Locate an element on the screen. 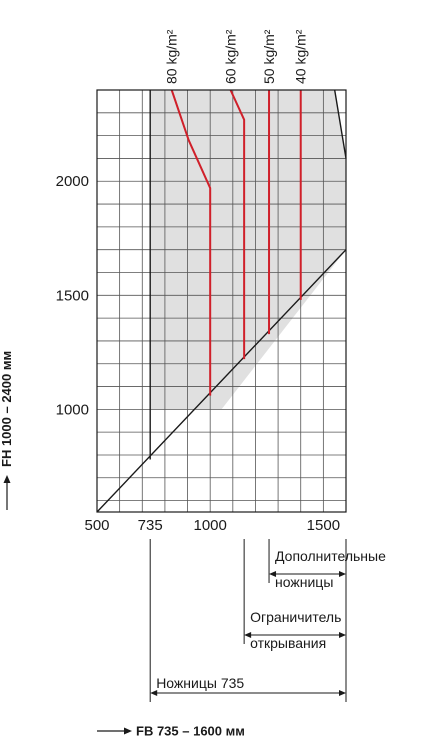  y-tick-label: 1500 is located at coordinates (72, 295).